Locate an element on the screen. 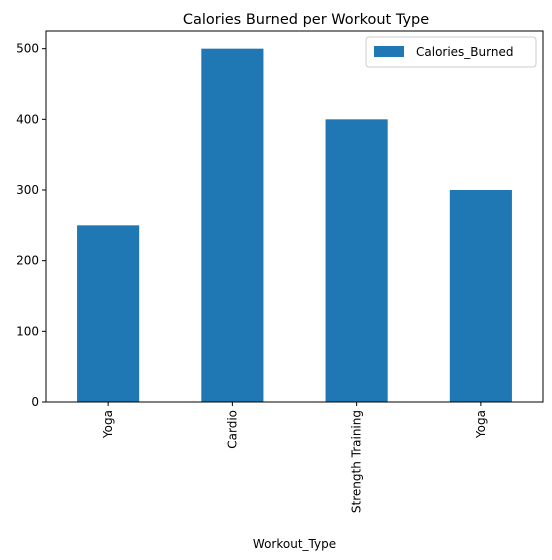 The image size is (552, 560). x-tick-label-1: Cardio is located at coordinates (232, 429).